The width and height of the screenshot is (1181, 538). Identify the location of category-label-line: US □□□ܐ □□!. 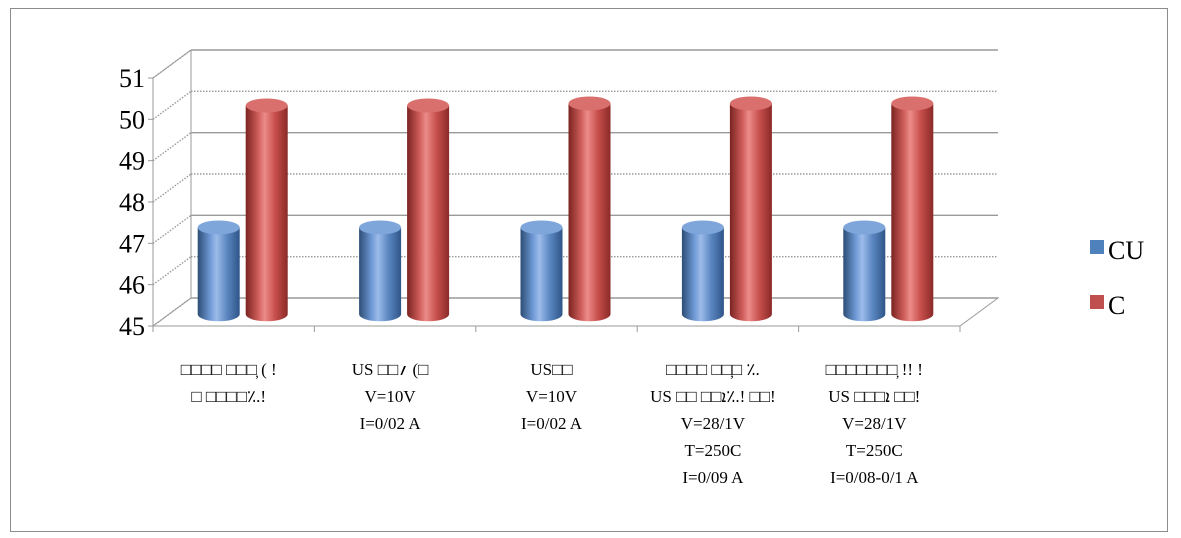
(874, 396).